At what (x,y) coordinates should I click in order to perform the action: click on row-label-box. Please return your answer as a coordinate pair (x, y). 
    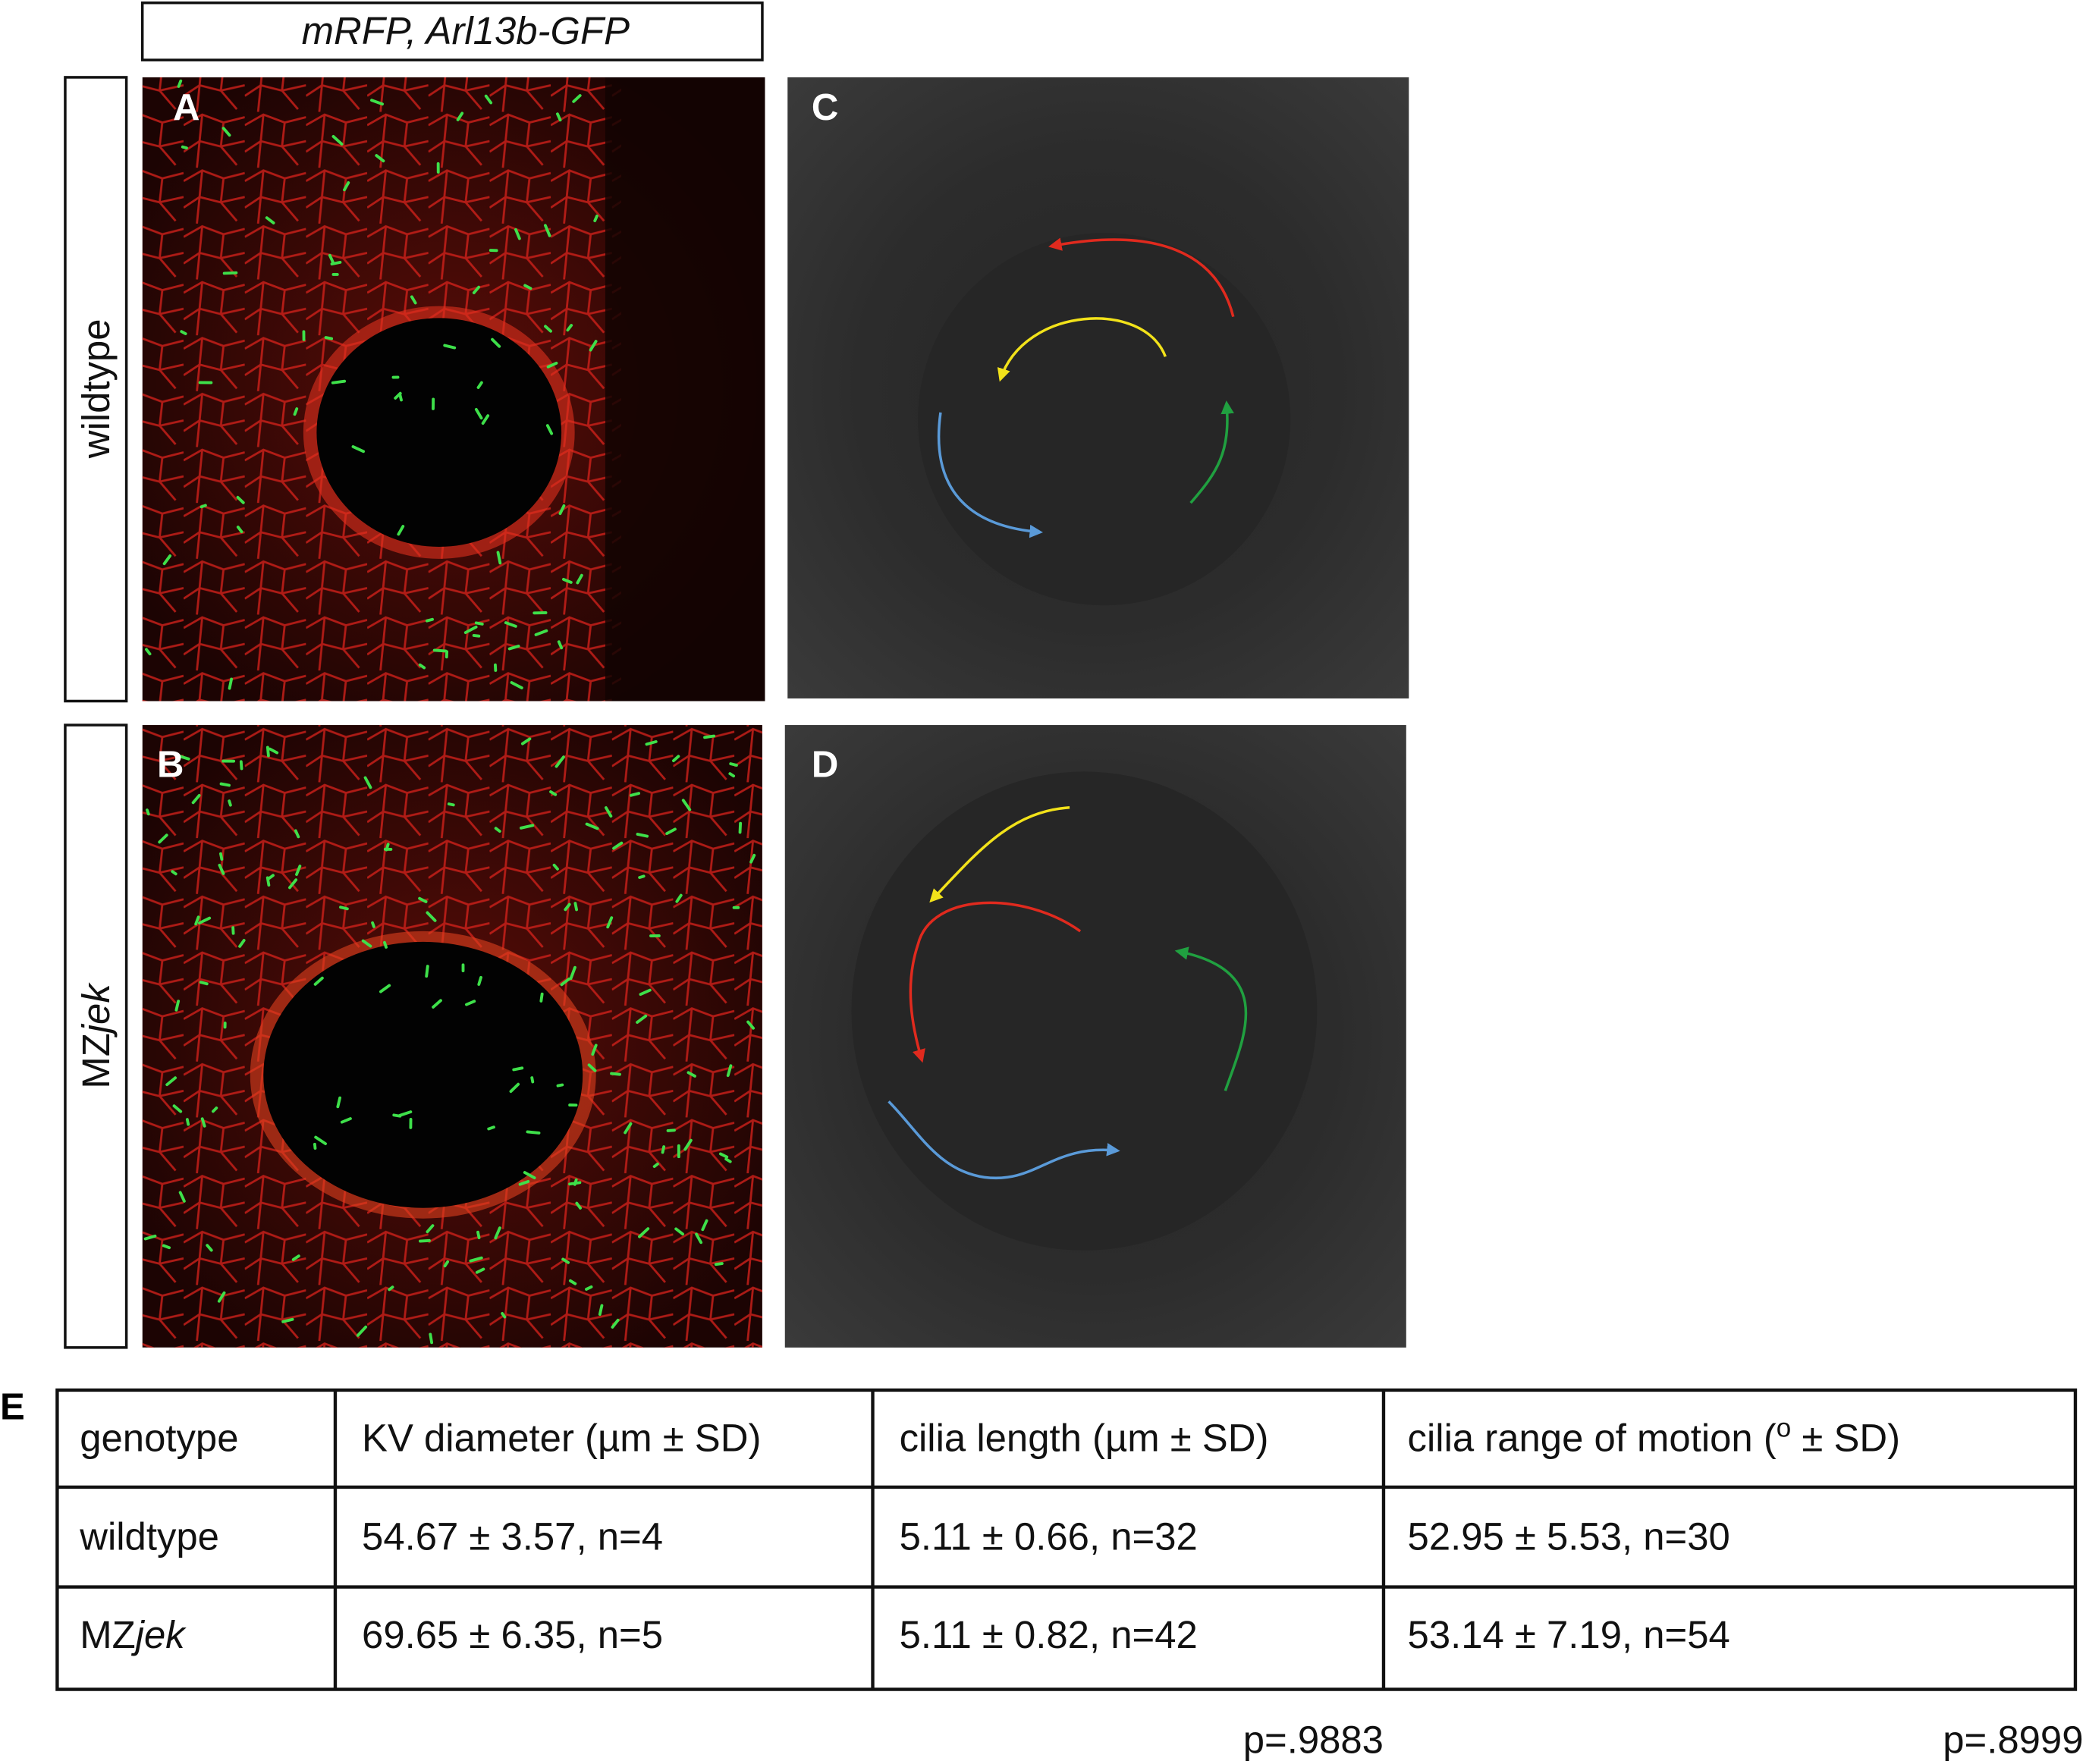
    Looking at the image, I should click on (96, 1036).